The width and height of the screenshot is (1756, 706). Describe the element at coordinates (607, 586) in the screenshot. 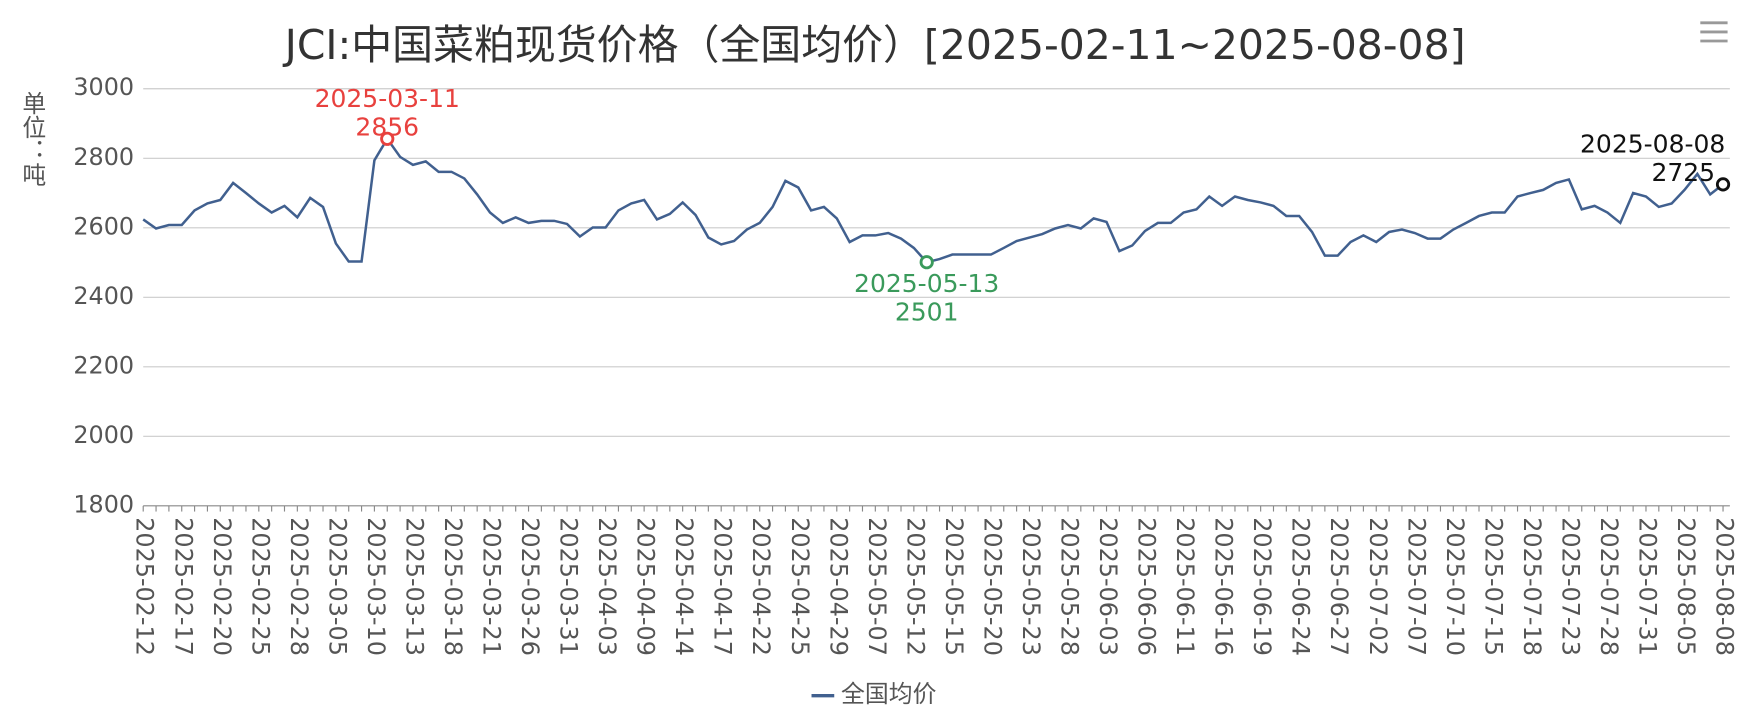

I see `x-tick-label: 2025-04-03` at that location.